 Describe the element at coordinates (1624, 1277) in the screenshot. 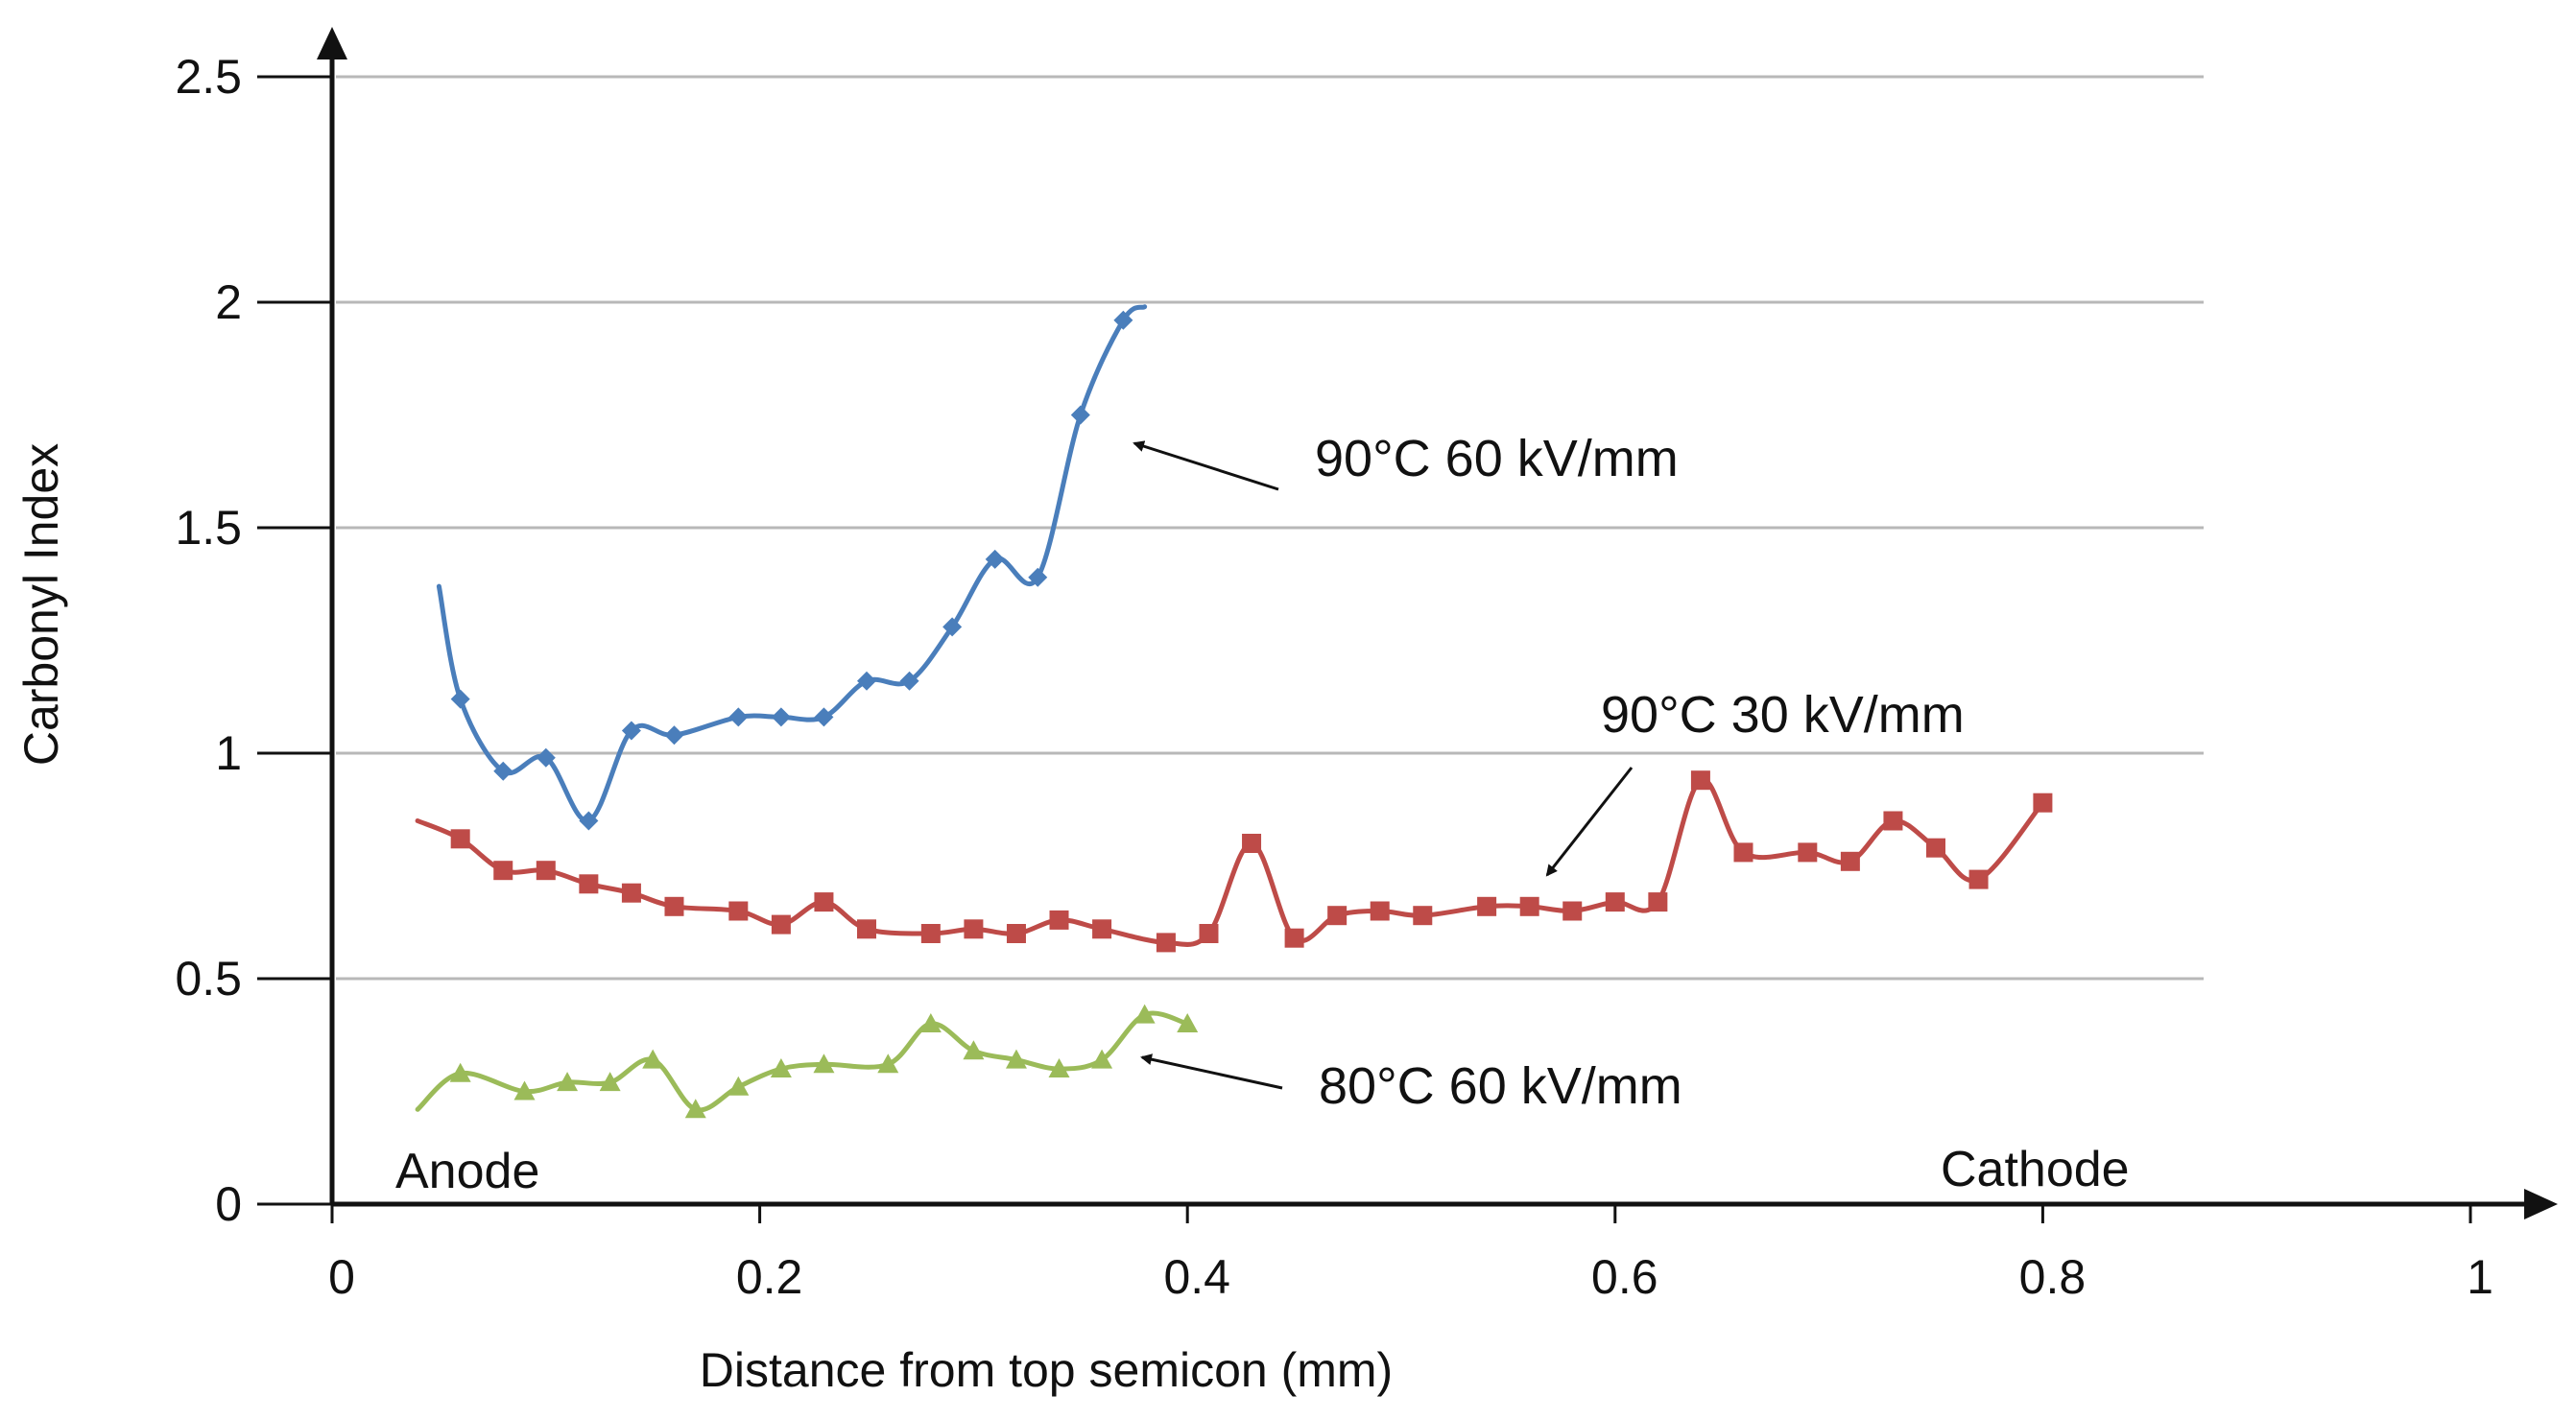

I see `x-tick-label-3: 0.6` at that location.